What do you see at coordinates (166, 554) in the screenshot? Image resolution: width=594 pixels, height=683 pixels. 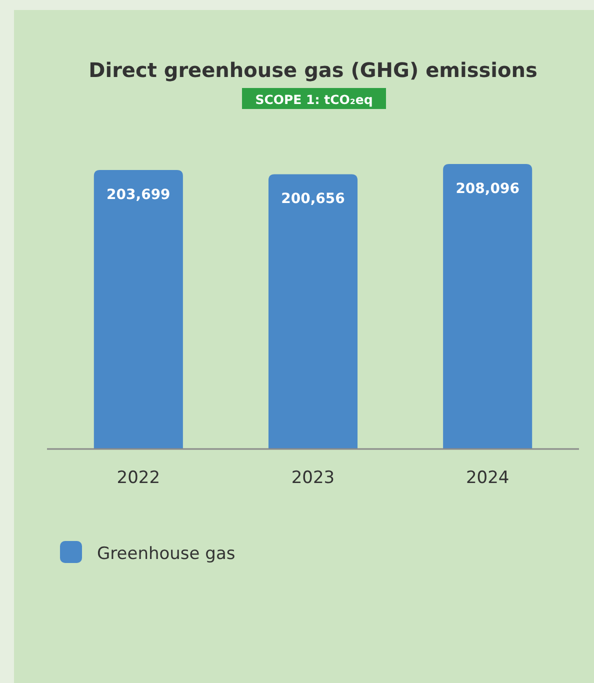 I see `legend-label: Greenhouse gas` at bounding box center [166, 554].